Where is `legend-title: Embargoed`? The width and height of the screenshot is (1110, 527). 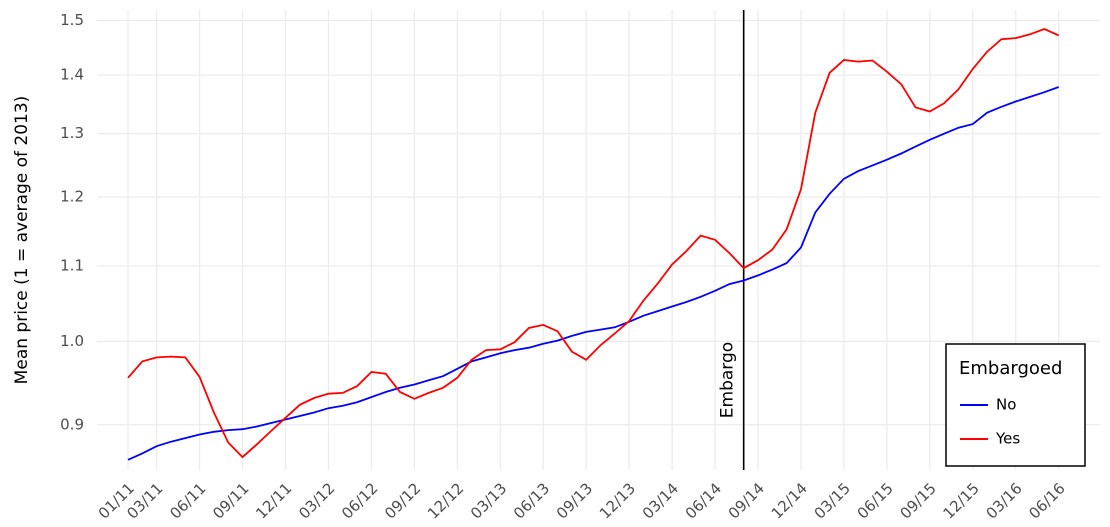
legend-title: Embargoed is located at coordinates (1010, 368).